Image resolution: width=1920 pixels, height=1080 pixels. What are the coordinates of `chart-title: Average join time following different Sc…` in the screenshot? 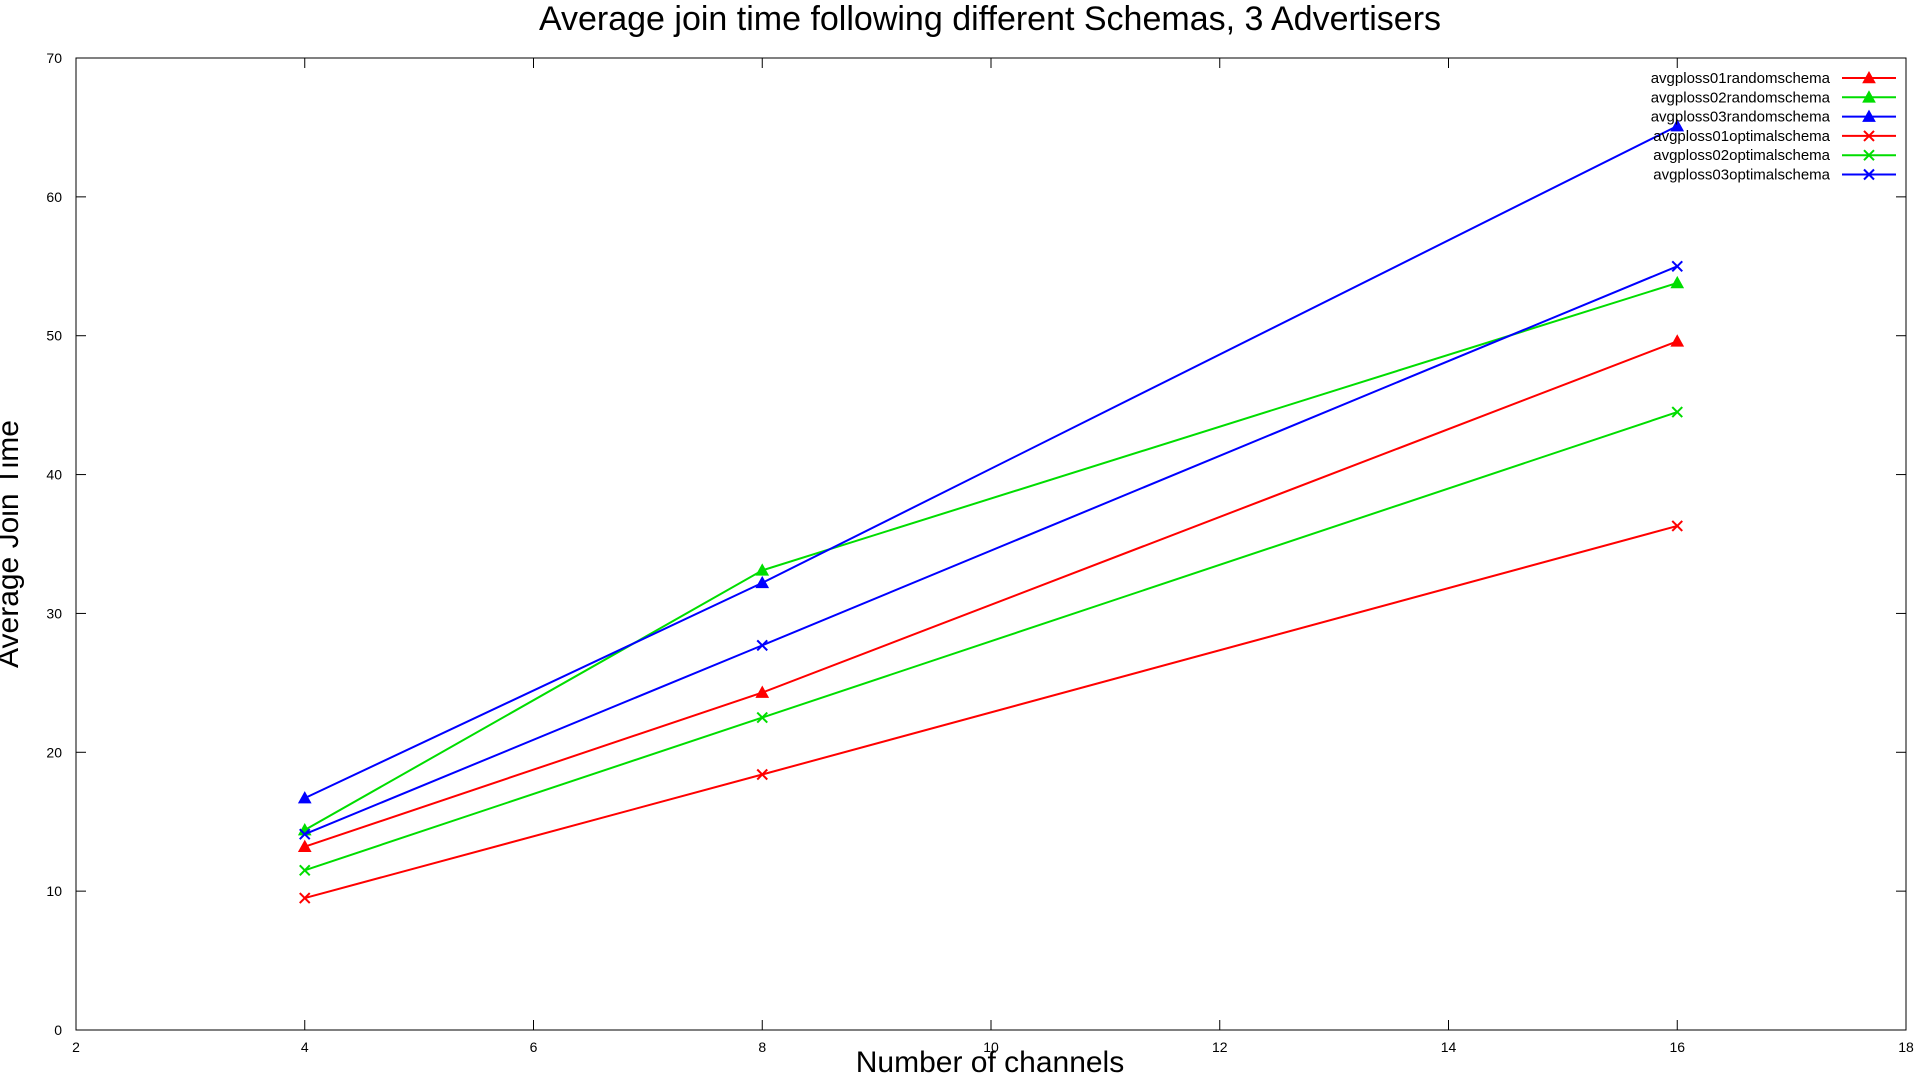 It's located at (990, 19).